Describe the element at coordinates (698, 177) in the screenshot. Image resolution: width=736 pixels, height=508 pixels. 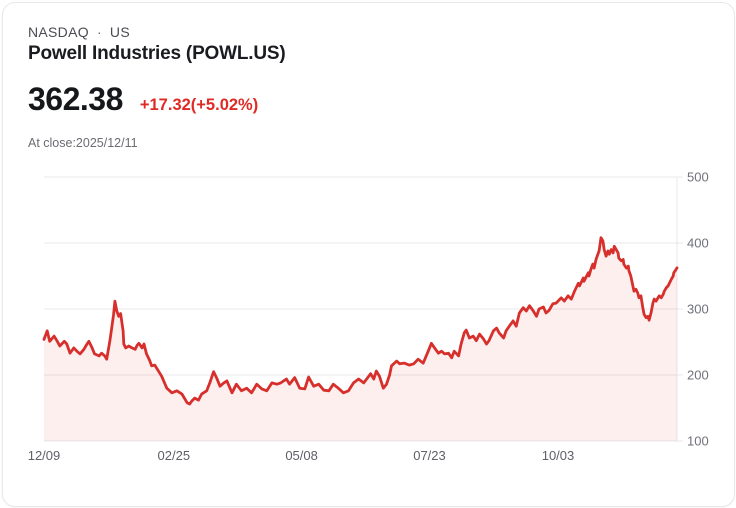
I see `y-axis-label: 500` at that location.